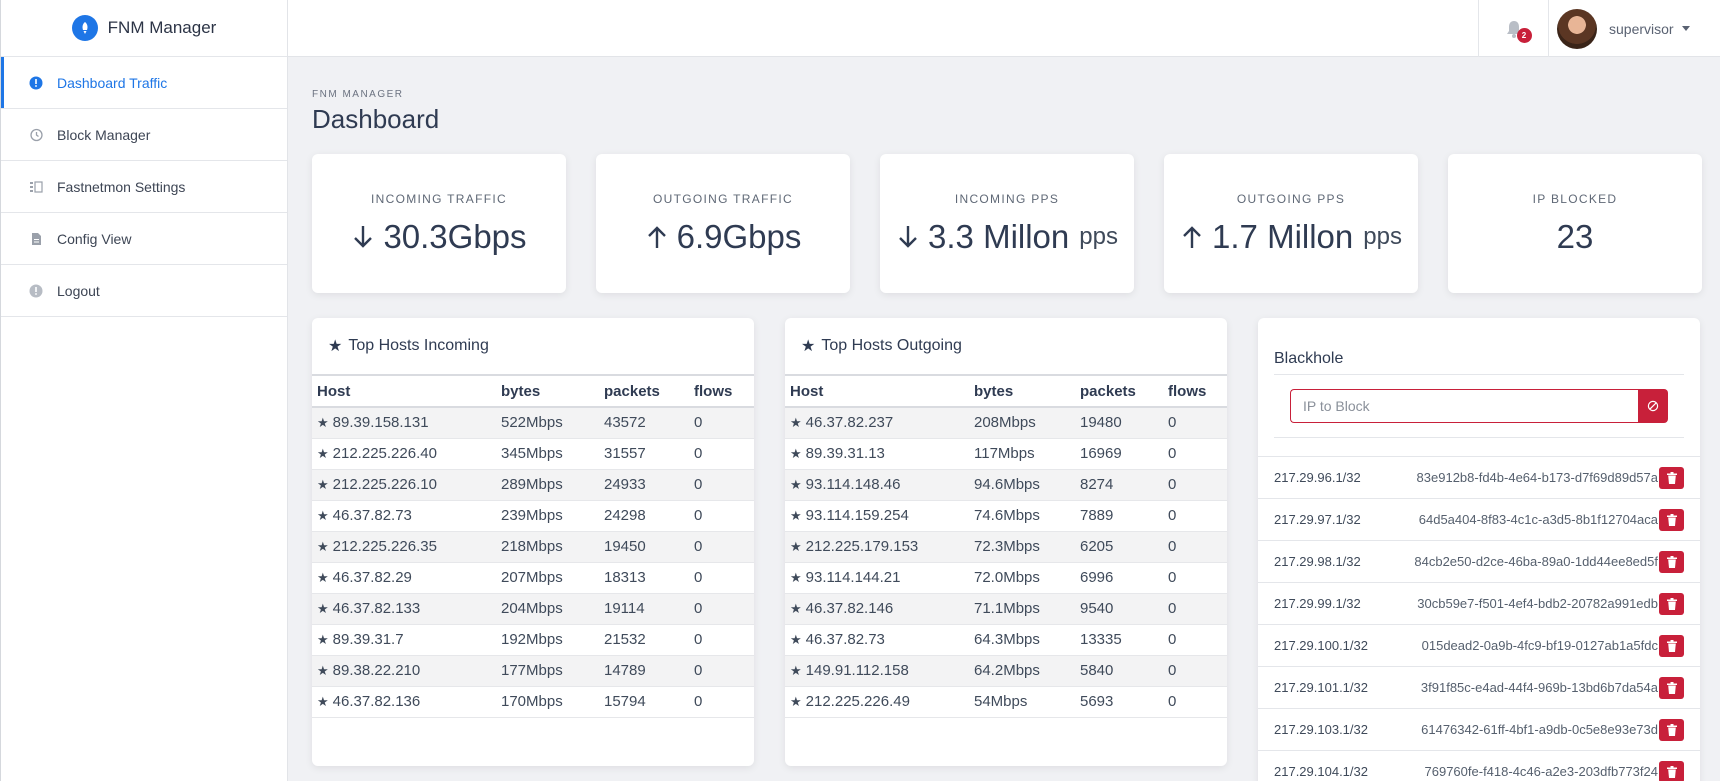  I want to click on cell-bytes: 218Mbps, so click(547, 547).